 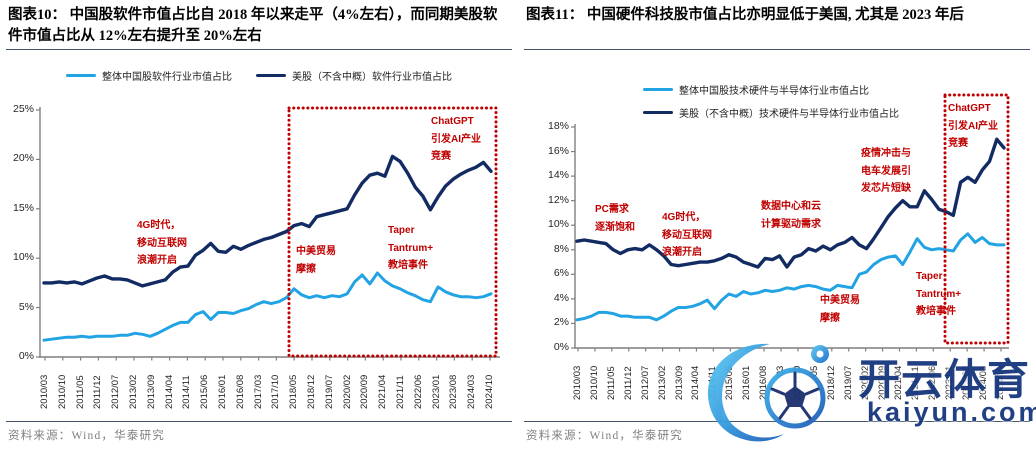 I want to click on legend-item-0: 整体中国股技术硬件与半导体行业市值占比, so click(x=771, y=89).